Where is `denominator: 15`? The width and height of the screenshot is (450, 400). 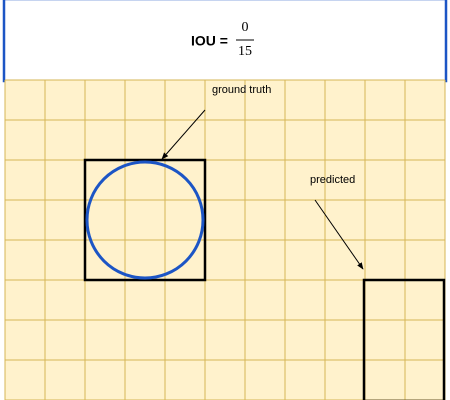
denominator: 15 is located at coordinates (245, 51).